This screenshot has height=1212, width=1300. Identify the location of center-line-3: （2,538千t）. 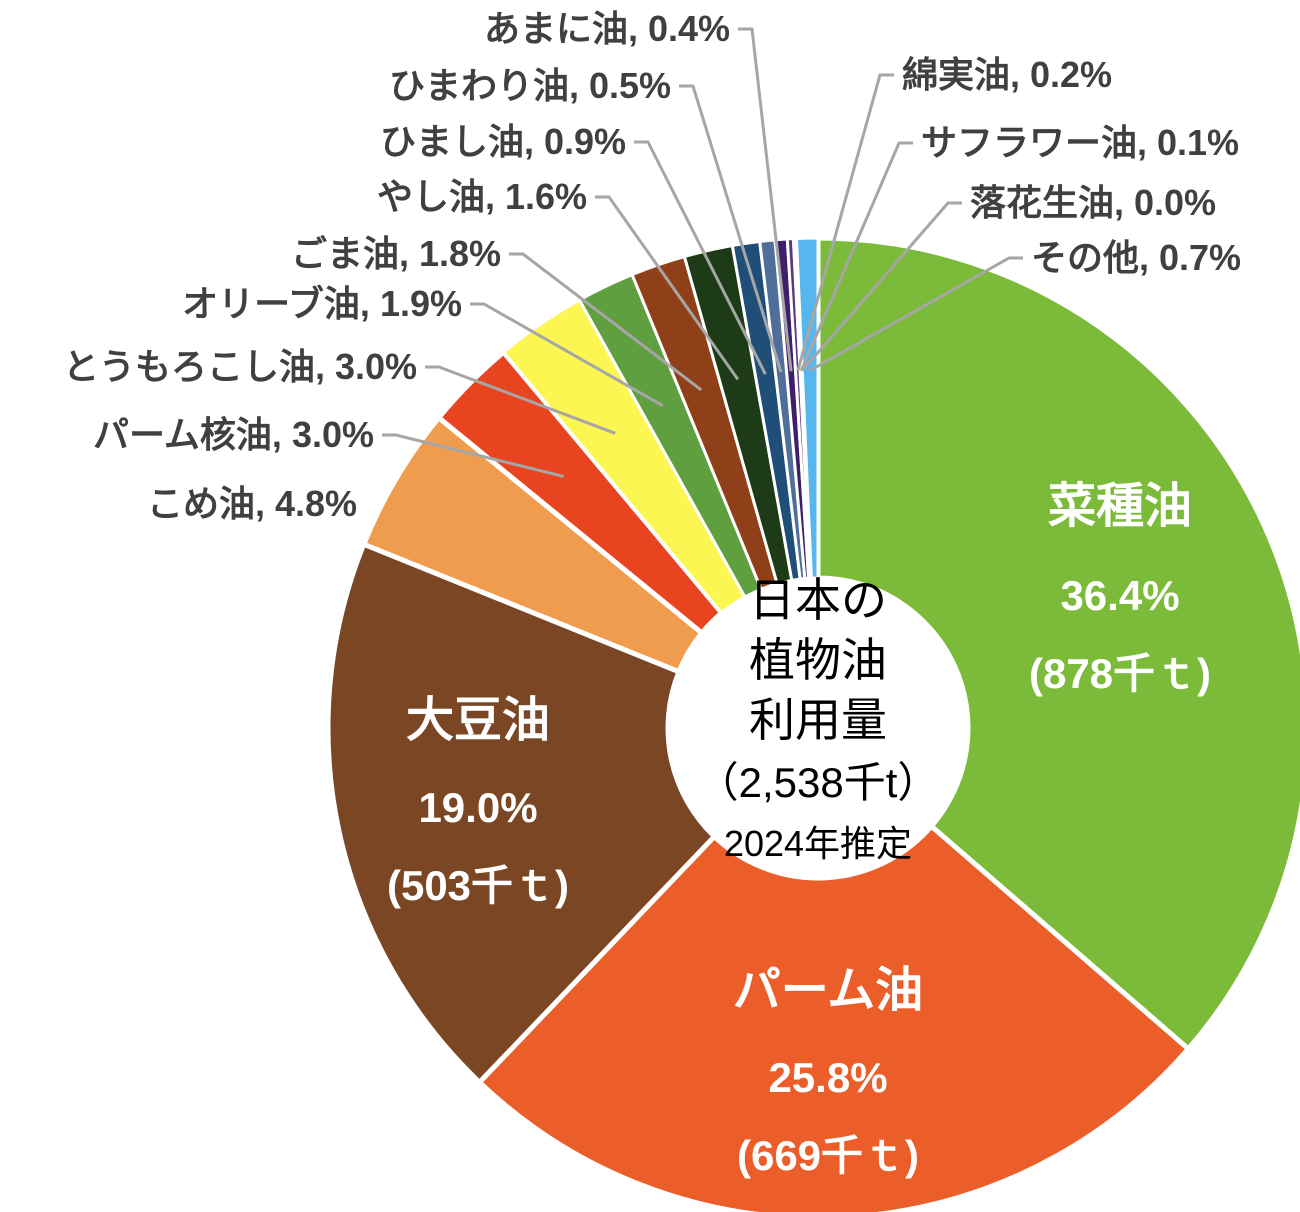
(818, 782).